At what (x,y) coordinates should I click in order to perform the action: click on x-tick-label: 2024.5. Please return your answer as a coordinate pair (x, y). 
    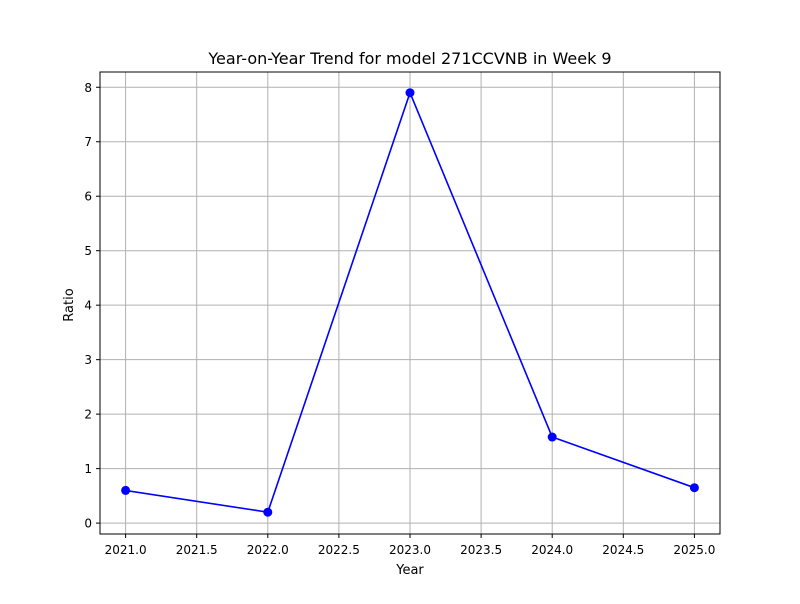
    Looking at the image, I should click on (623, 550).